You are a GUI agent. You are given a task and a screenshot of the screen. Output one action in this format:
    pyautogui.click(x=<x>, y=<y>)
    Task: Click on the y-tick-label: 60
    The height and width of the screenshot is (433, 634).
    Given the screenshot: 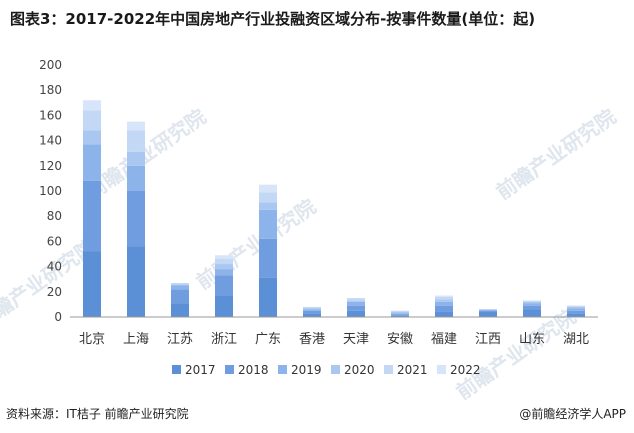 What is the action you would take?
    pyautogui.click(x=54, y=241)
    